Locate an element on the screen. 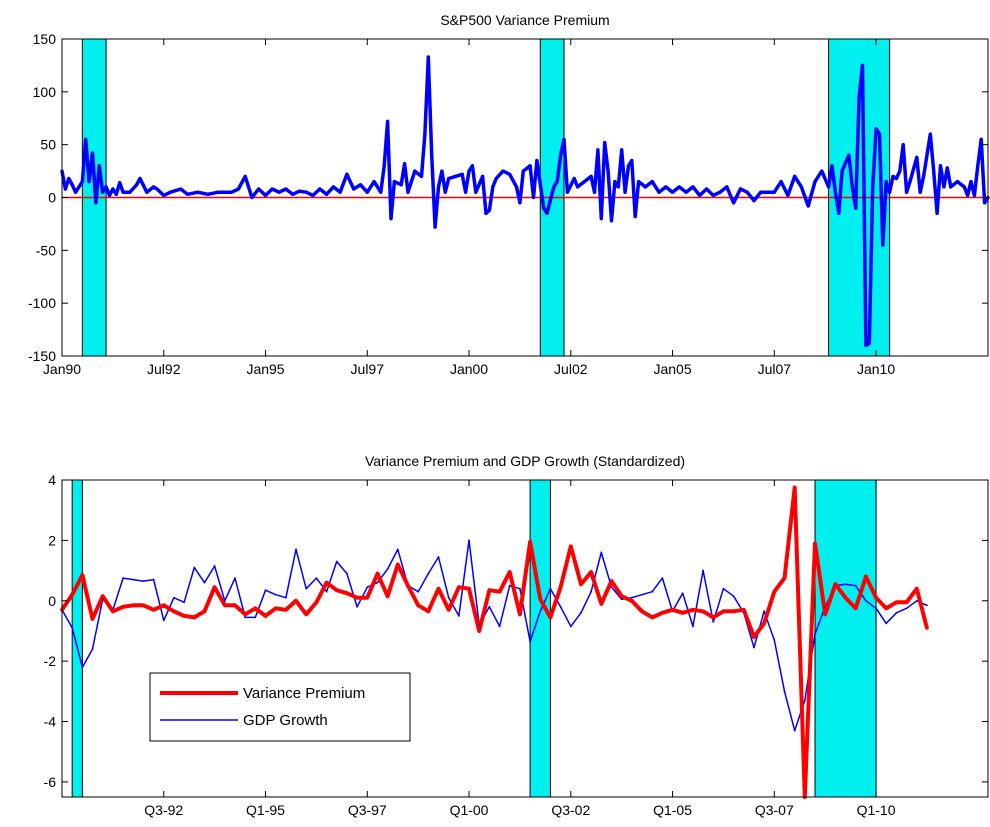  x-tick-label: Jan95 is located at coordinates (265, 369).